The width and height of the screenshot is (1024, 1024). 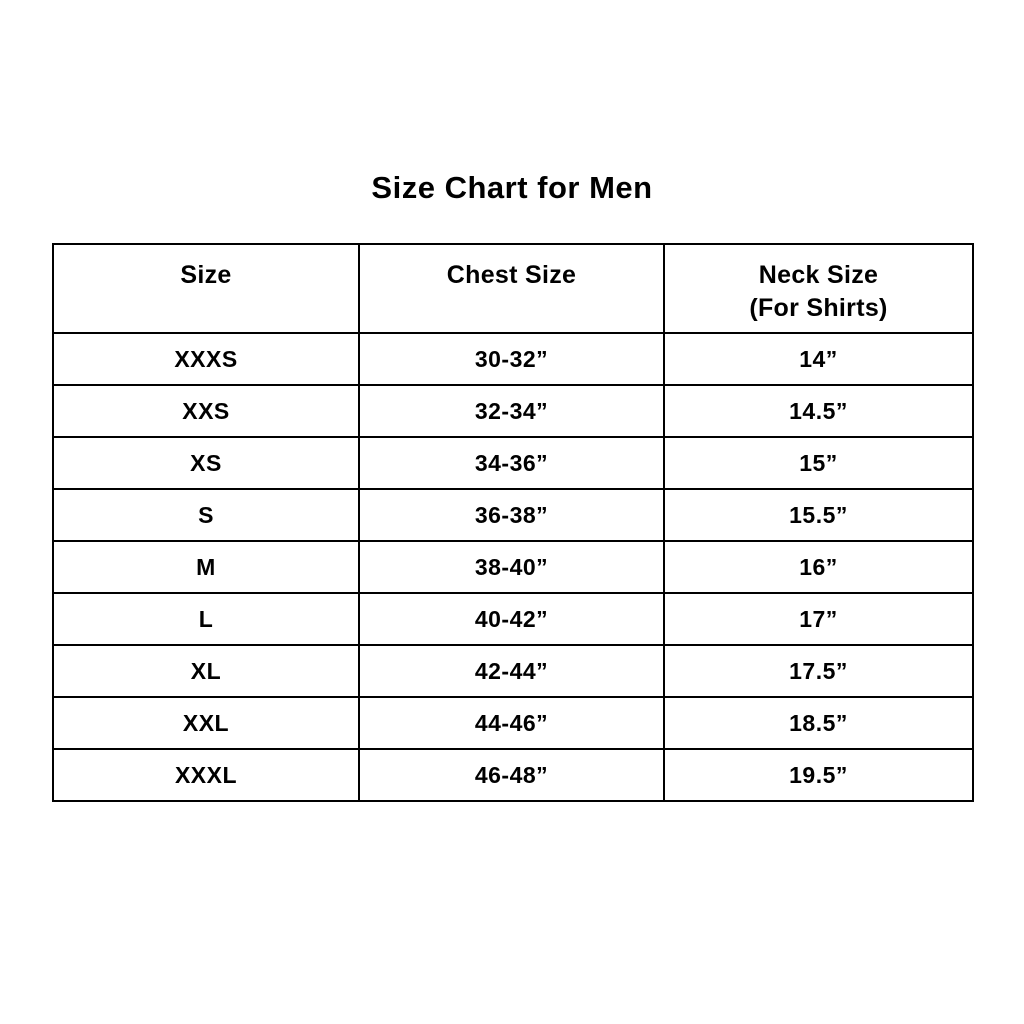 I want to click on table-row-s: S 36-38” 15.5”, so click(x=513, y=515).